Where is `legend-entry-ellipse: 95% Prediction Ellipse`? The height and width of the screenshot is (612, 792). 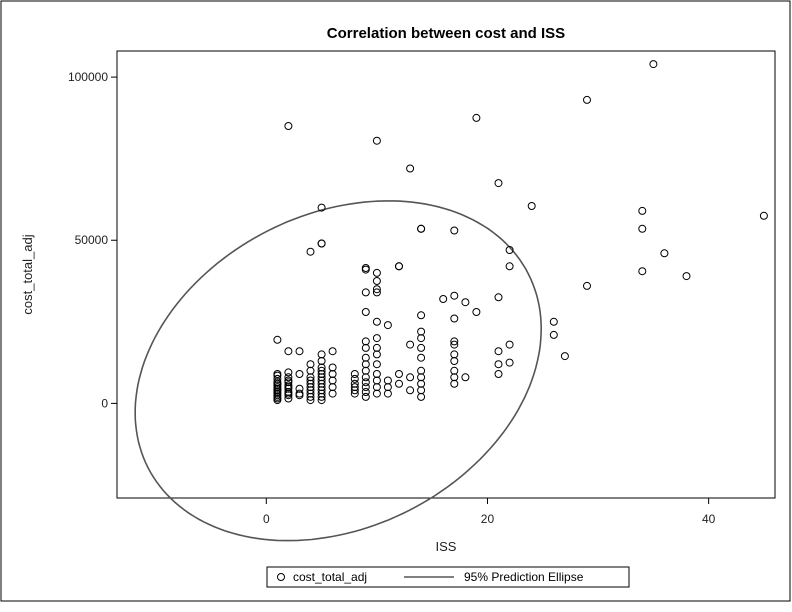
legend-entry-ellipse: 95% Prediction Ellipse is located at coordinates (524, 577).